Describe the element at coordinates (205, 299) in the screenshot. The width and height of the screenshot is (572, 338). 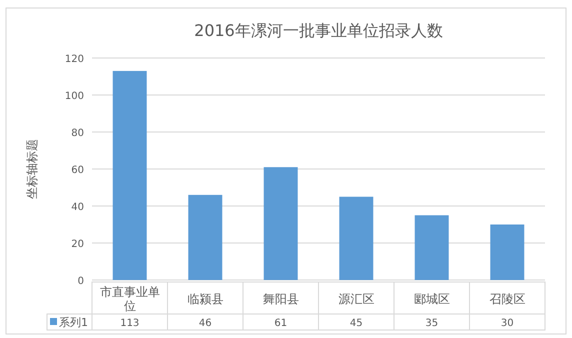
I see `x-tick-label: 临颍县` at that location.